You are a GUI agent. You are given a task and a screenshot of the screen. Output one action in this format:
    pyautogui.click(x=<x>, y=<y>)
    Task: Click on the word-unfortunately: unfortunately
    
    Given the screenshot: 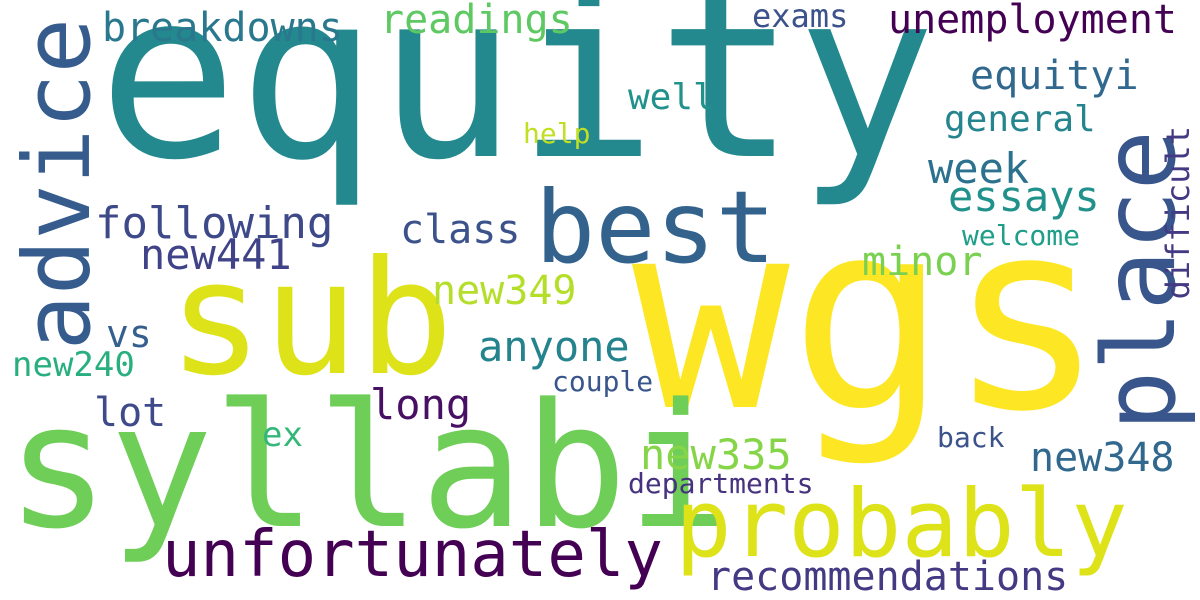 What is the action you would take?
    pyautogui.click(x=412, y=555)
    